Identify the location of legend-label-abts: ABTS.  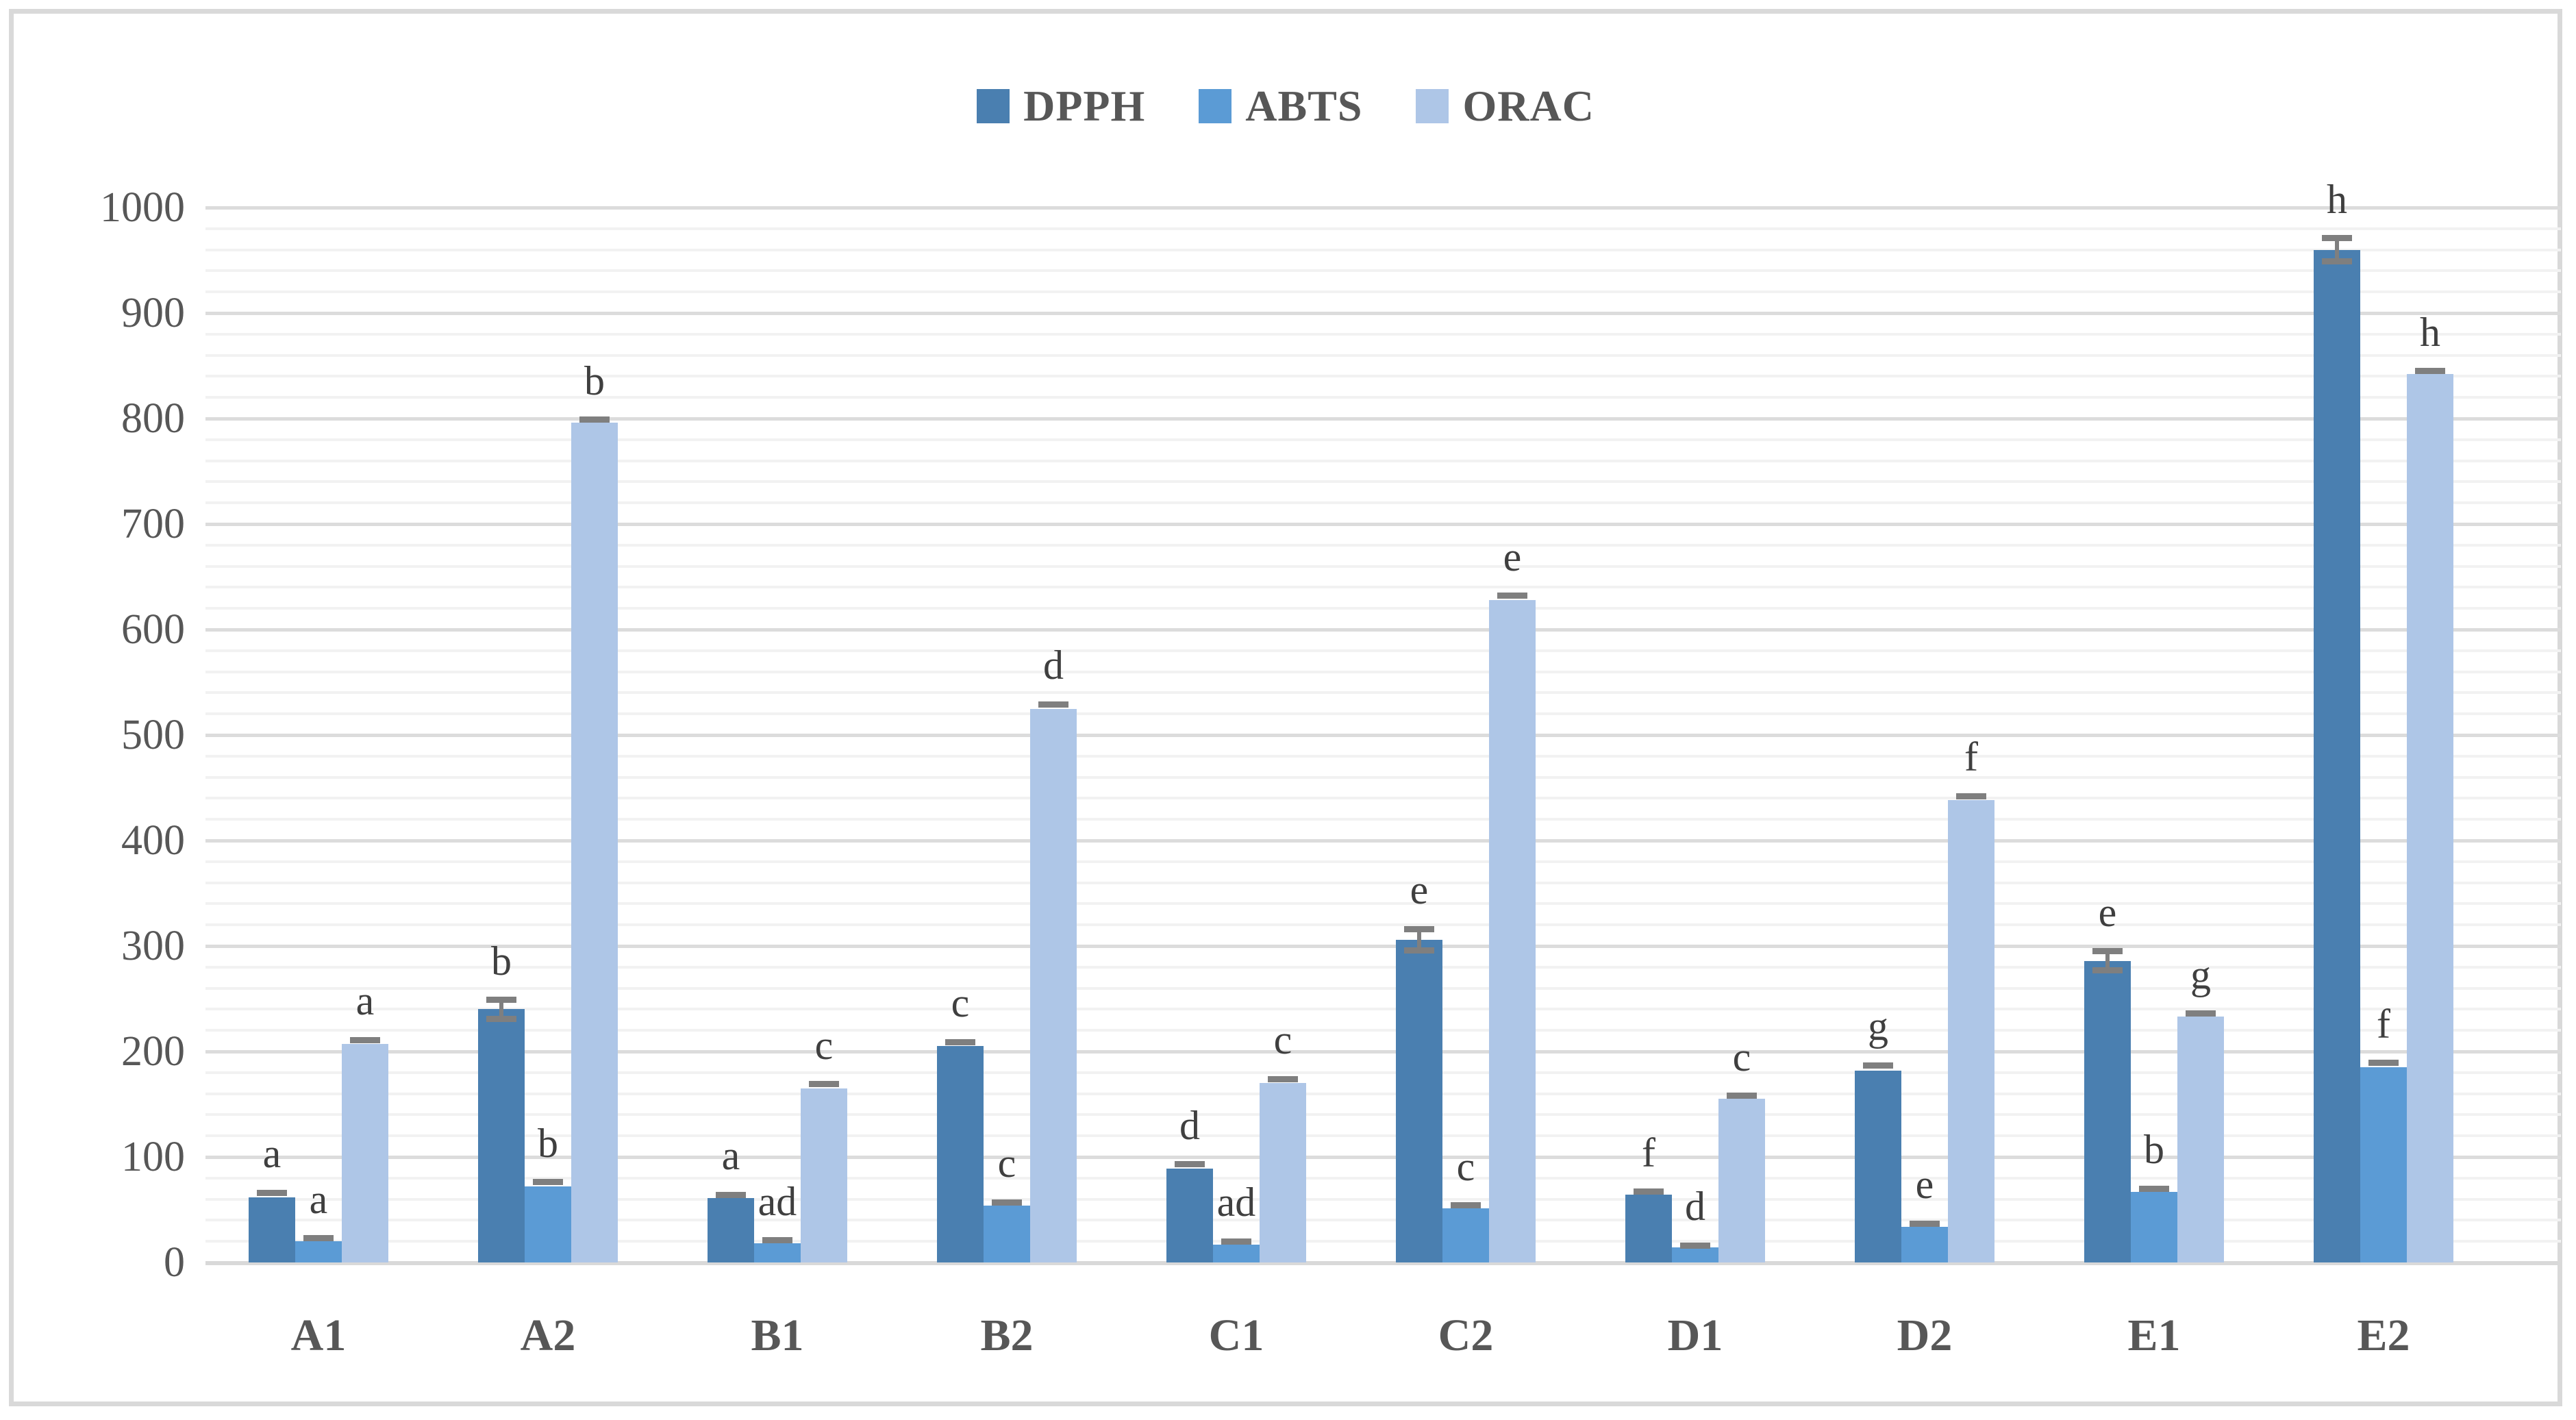
(1304, 106).